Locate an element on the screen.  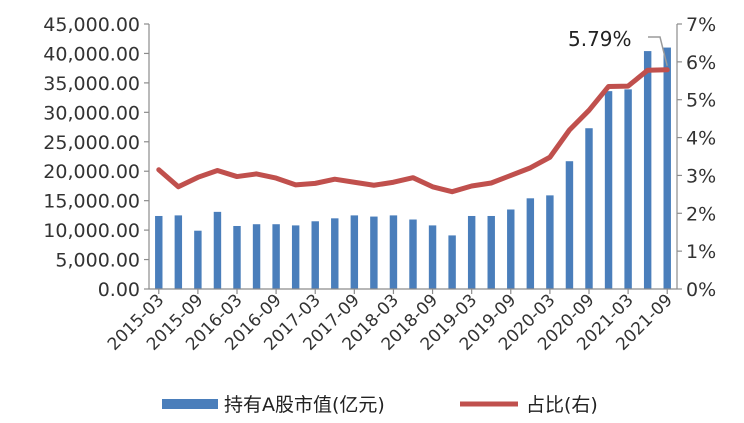
left-tick-label: 20,000.00 is located at coordinates (91, 172).